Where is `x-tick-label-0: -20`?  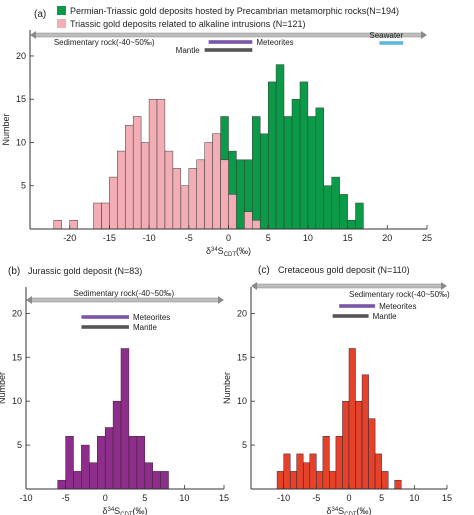 x-tick-label-0: -20 is located at coordinates (69, 238).